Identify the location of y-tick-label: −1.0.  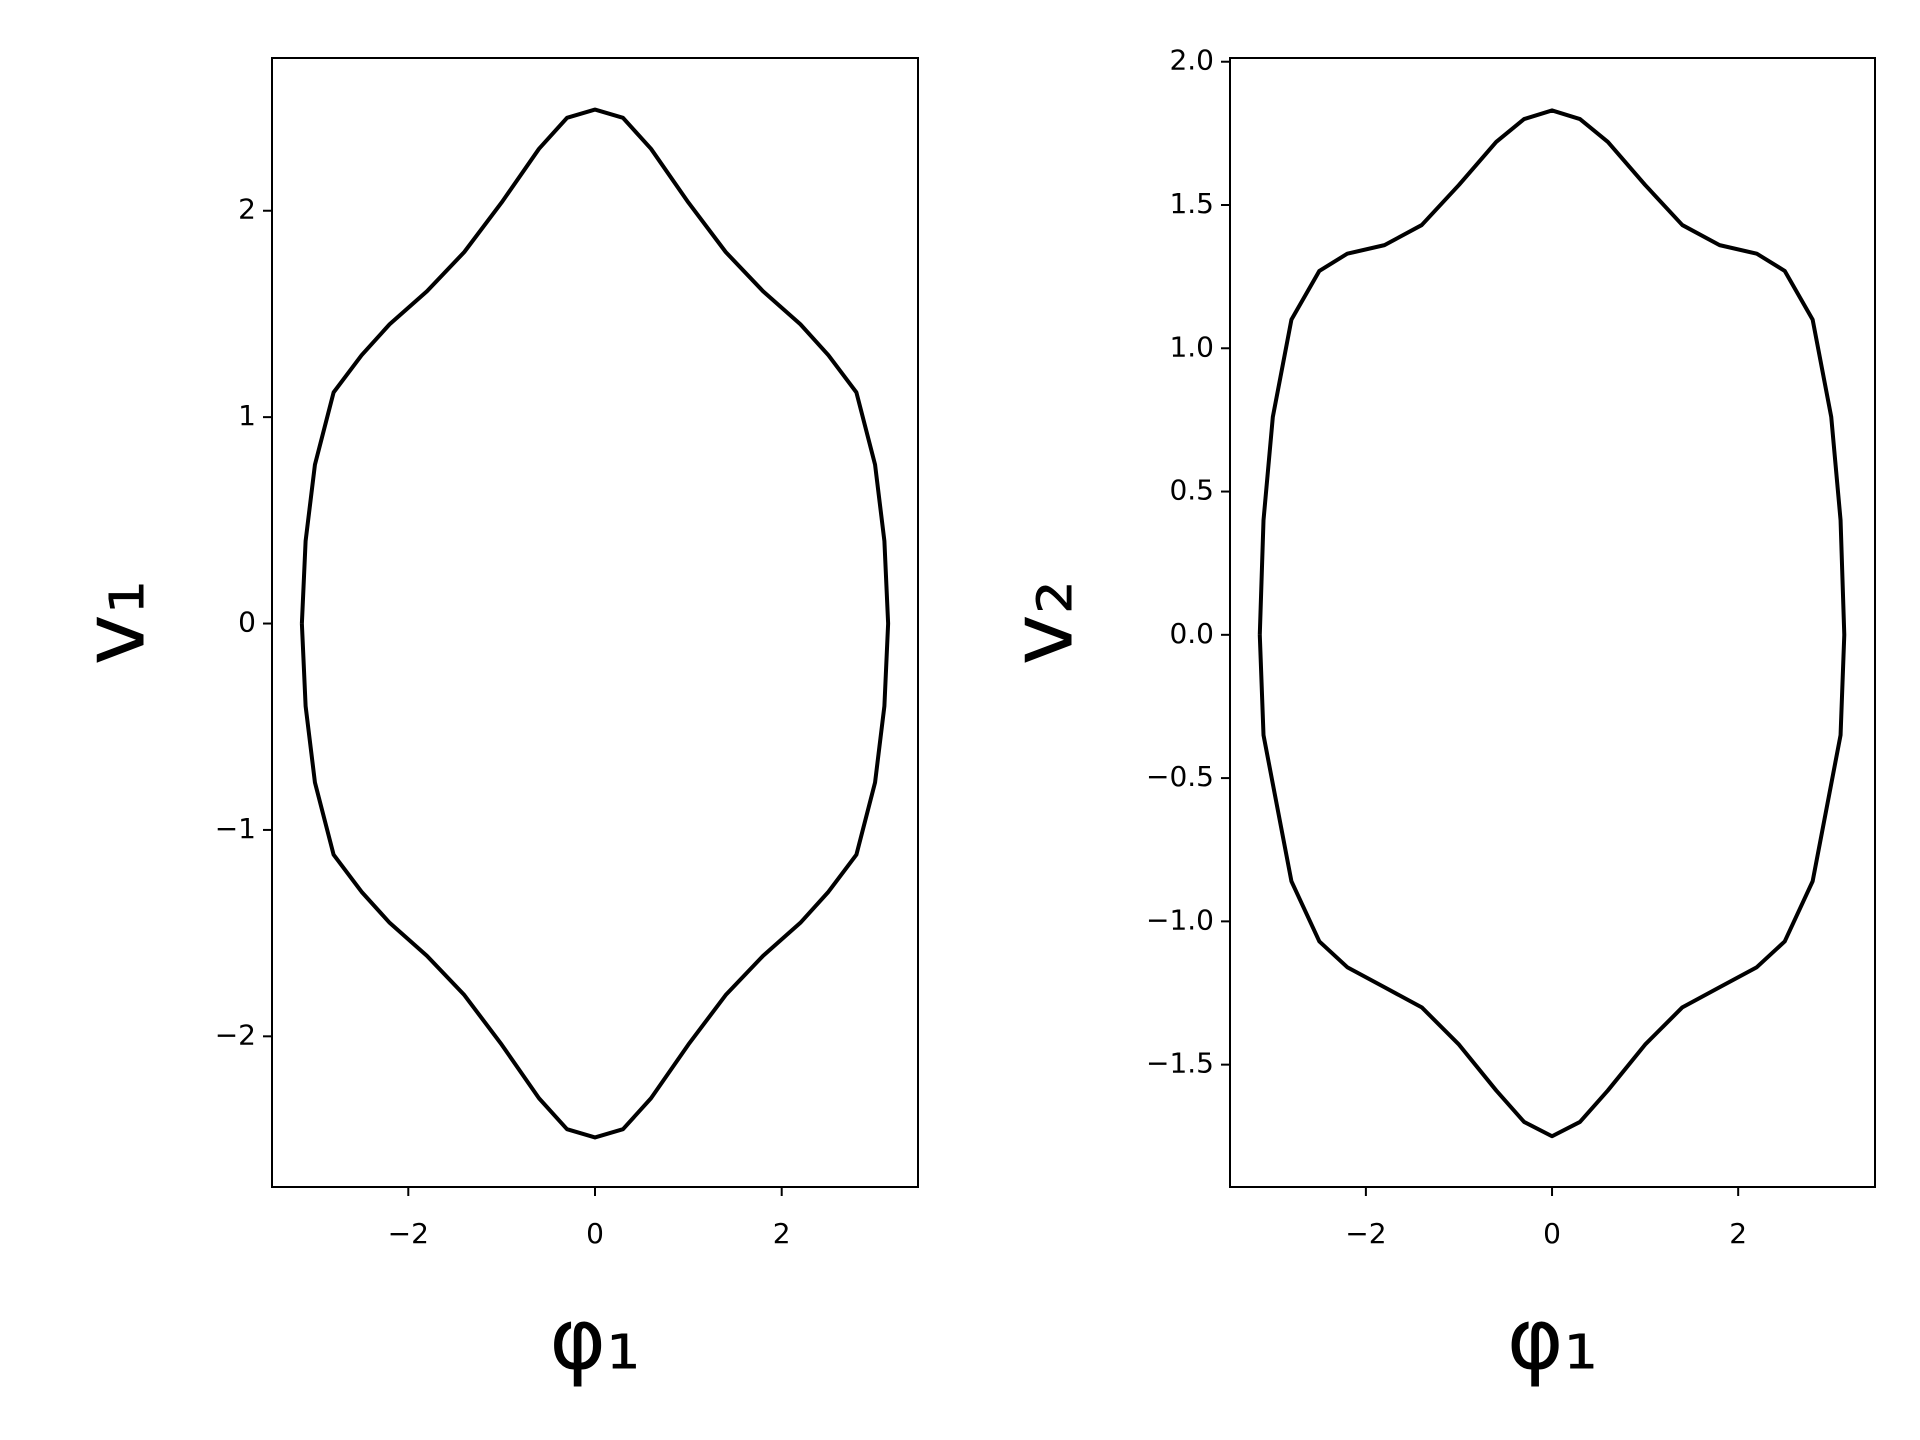
(1180, 919).